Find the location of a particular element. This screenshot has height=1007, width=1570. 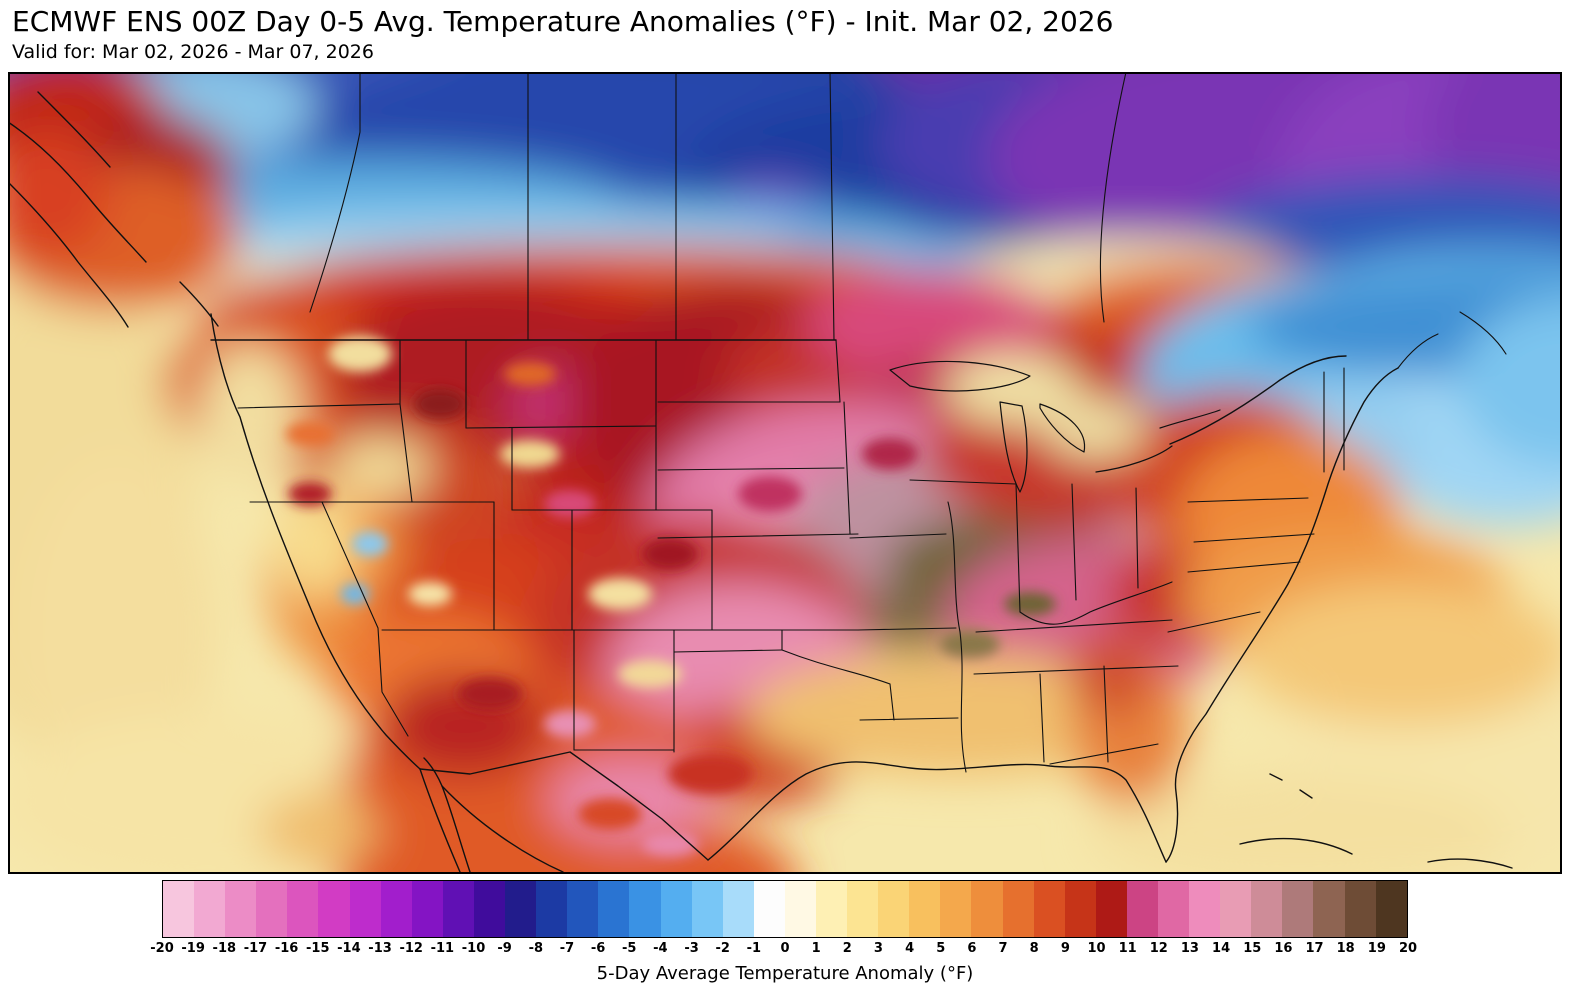

colorbar-tick: 11 is located at coordinates (1127, 948).